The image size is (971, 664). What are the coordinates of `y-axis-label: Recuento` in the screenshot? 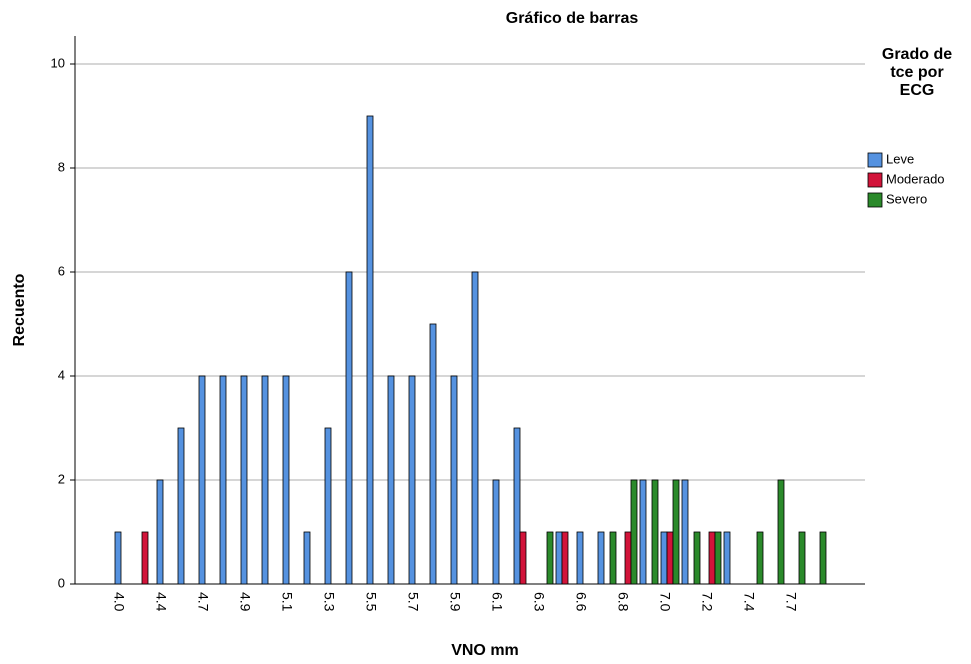 It's located at (19, 309).